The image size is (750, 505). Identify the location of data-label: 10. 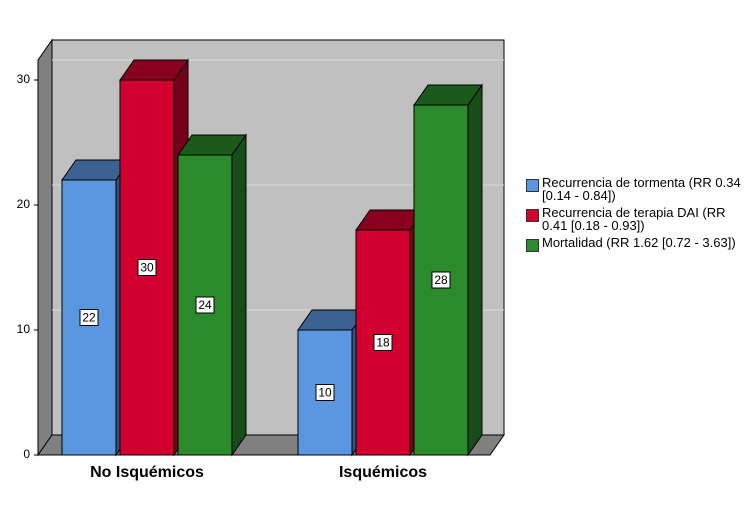
(325, 393).